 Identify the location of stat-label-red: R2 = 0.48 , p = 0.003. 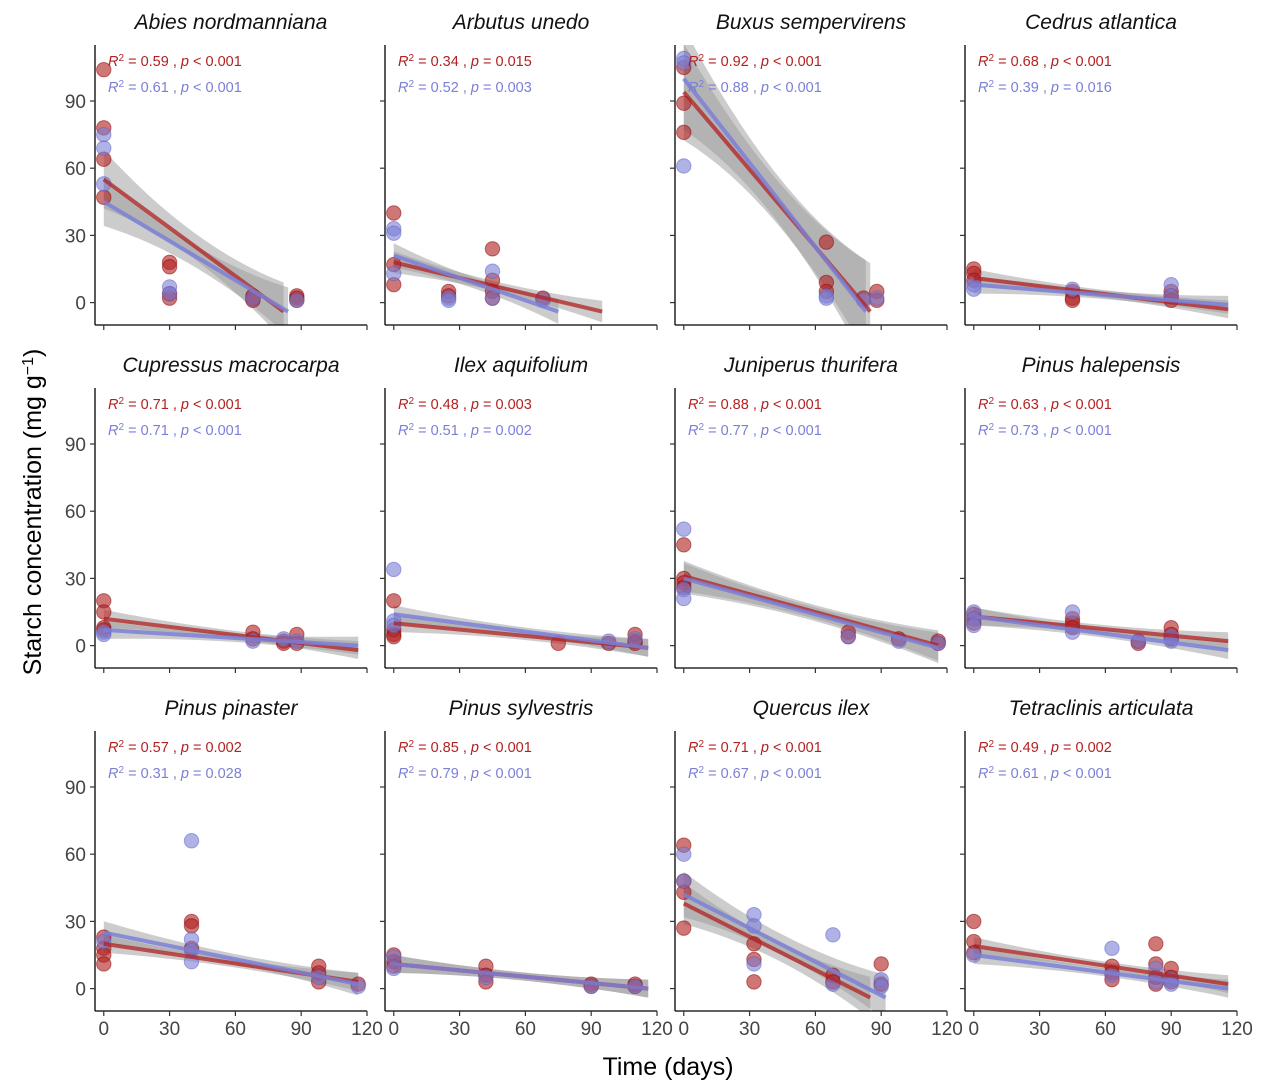
(465, 405).